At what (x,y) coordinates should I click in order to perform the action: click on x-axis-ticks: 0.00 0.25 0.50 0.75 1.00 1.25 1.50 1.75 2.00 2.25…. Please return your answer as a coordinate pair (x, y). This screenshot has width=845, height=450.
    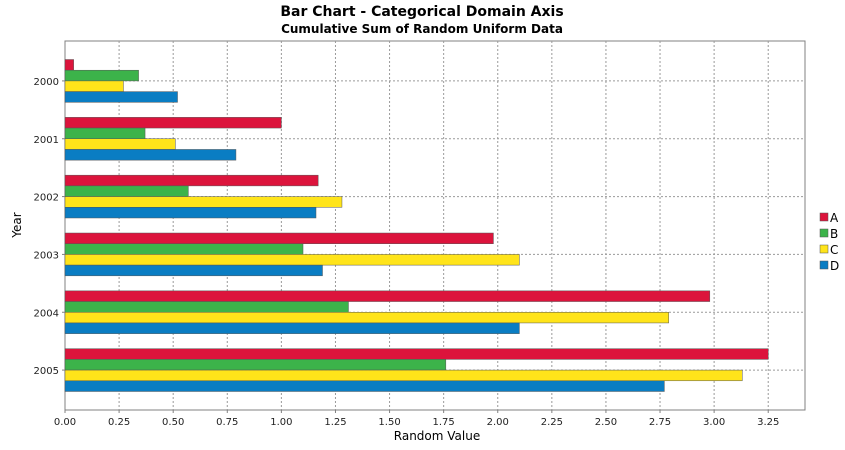
    Looking at the image, I should click on (416, 419).